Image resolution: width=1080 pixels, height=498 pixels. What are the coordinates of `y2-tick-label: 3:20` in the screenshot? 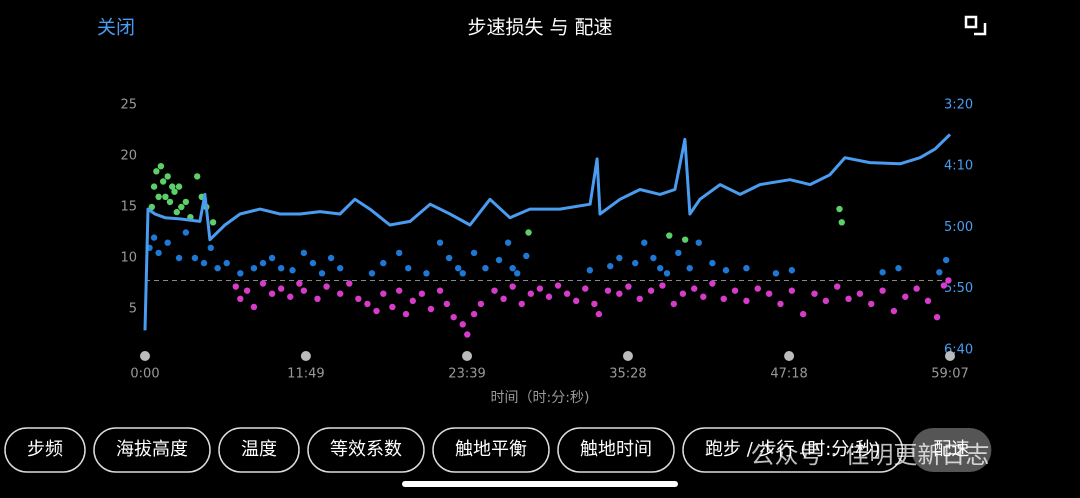 It's located at (958, 105).